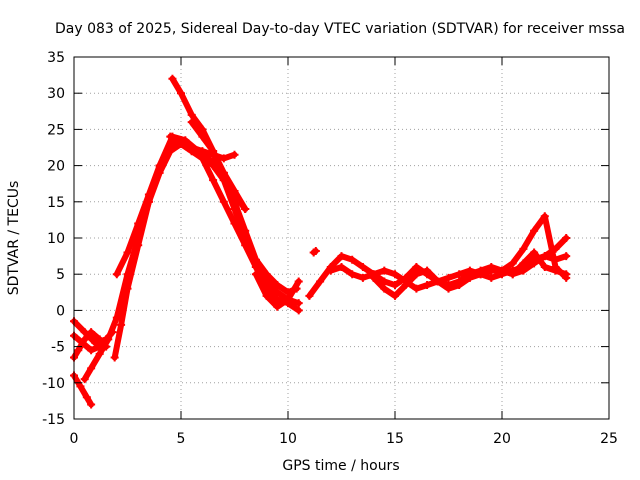 Image resolution: width=640 pixels, height=480 pixels. I want to click on y-tick-label: -5, so click(58, 348).